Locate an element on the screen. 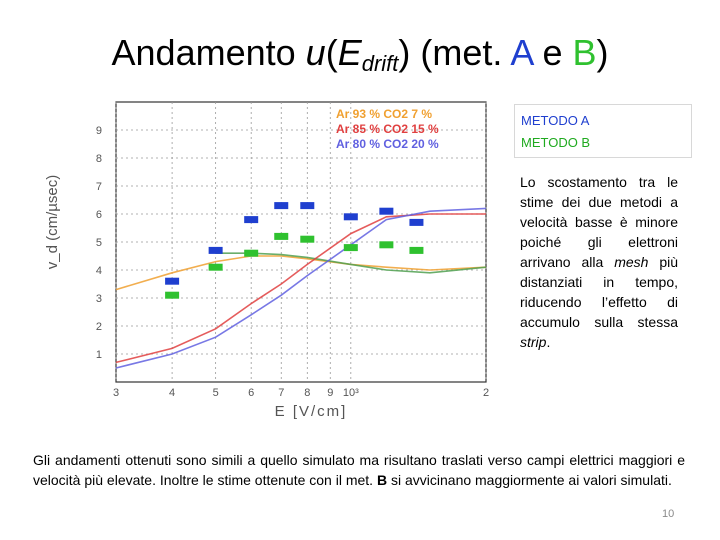 The image size is (720, 540). side-text-strip: strip is located at coordinates (533, 342).